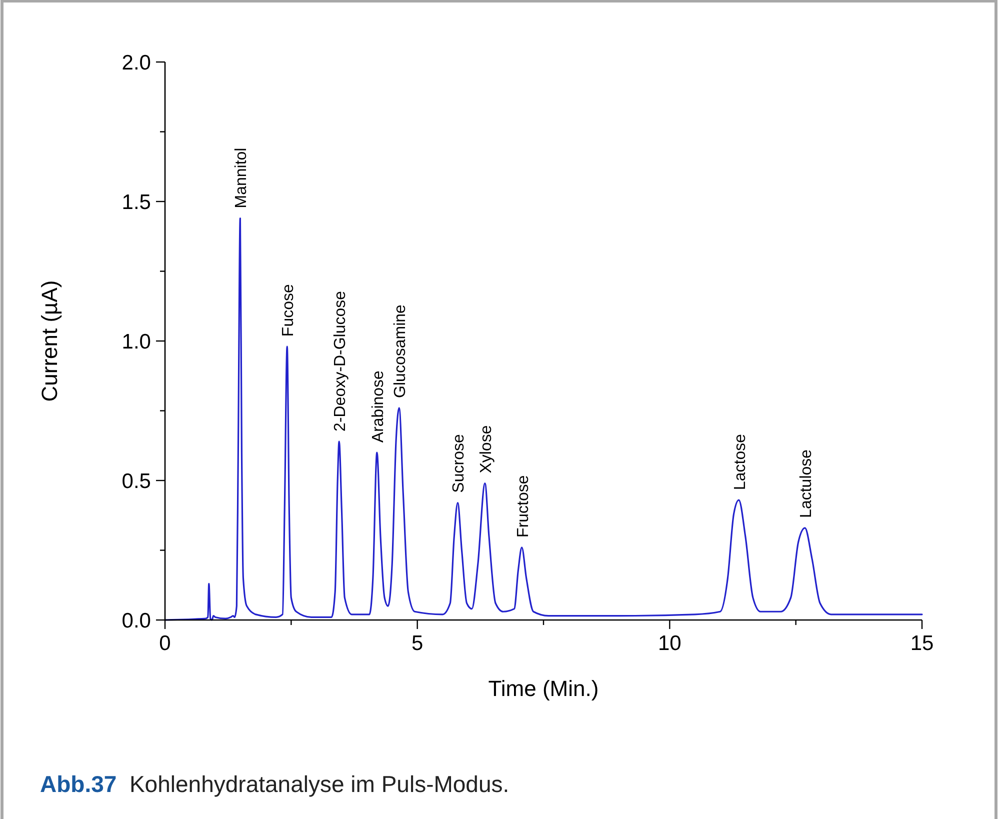 Image resolution: width=999 pixels, height=819 pixels. Describe the element at coordinates (806, 483) in the screenshot. I see `annotation: Lactulose` at that location.